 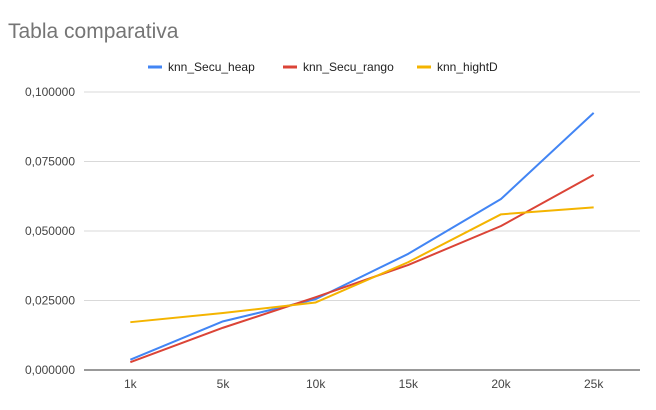 What do you see at coordinates (93, 31) in the screenshot?
I see `chart-title: Tabla comparativa` at bounding box center [93, 31].